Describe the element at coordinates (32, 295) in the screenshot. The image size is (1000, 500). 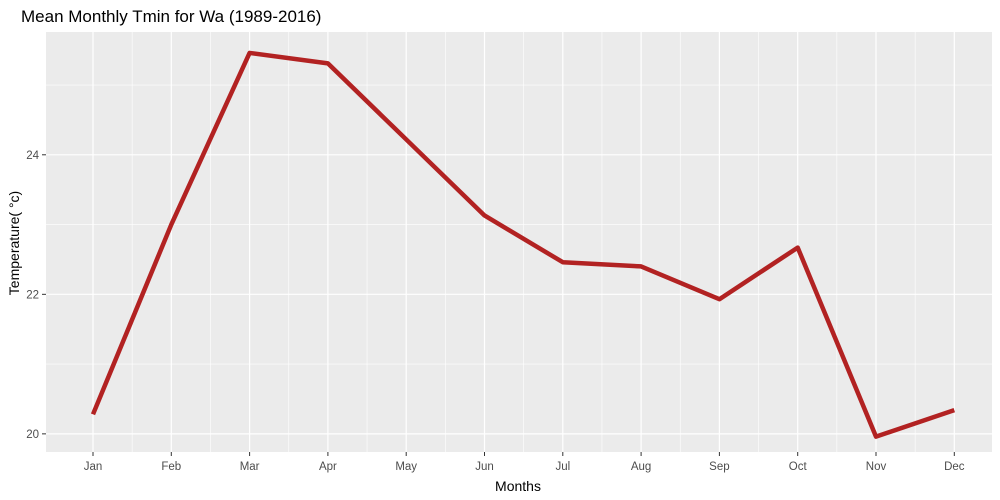
I see `y-tick-label: 22` at that location.